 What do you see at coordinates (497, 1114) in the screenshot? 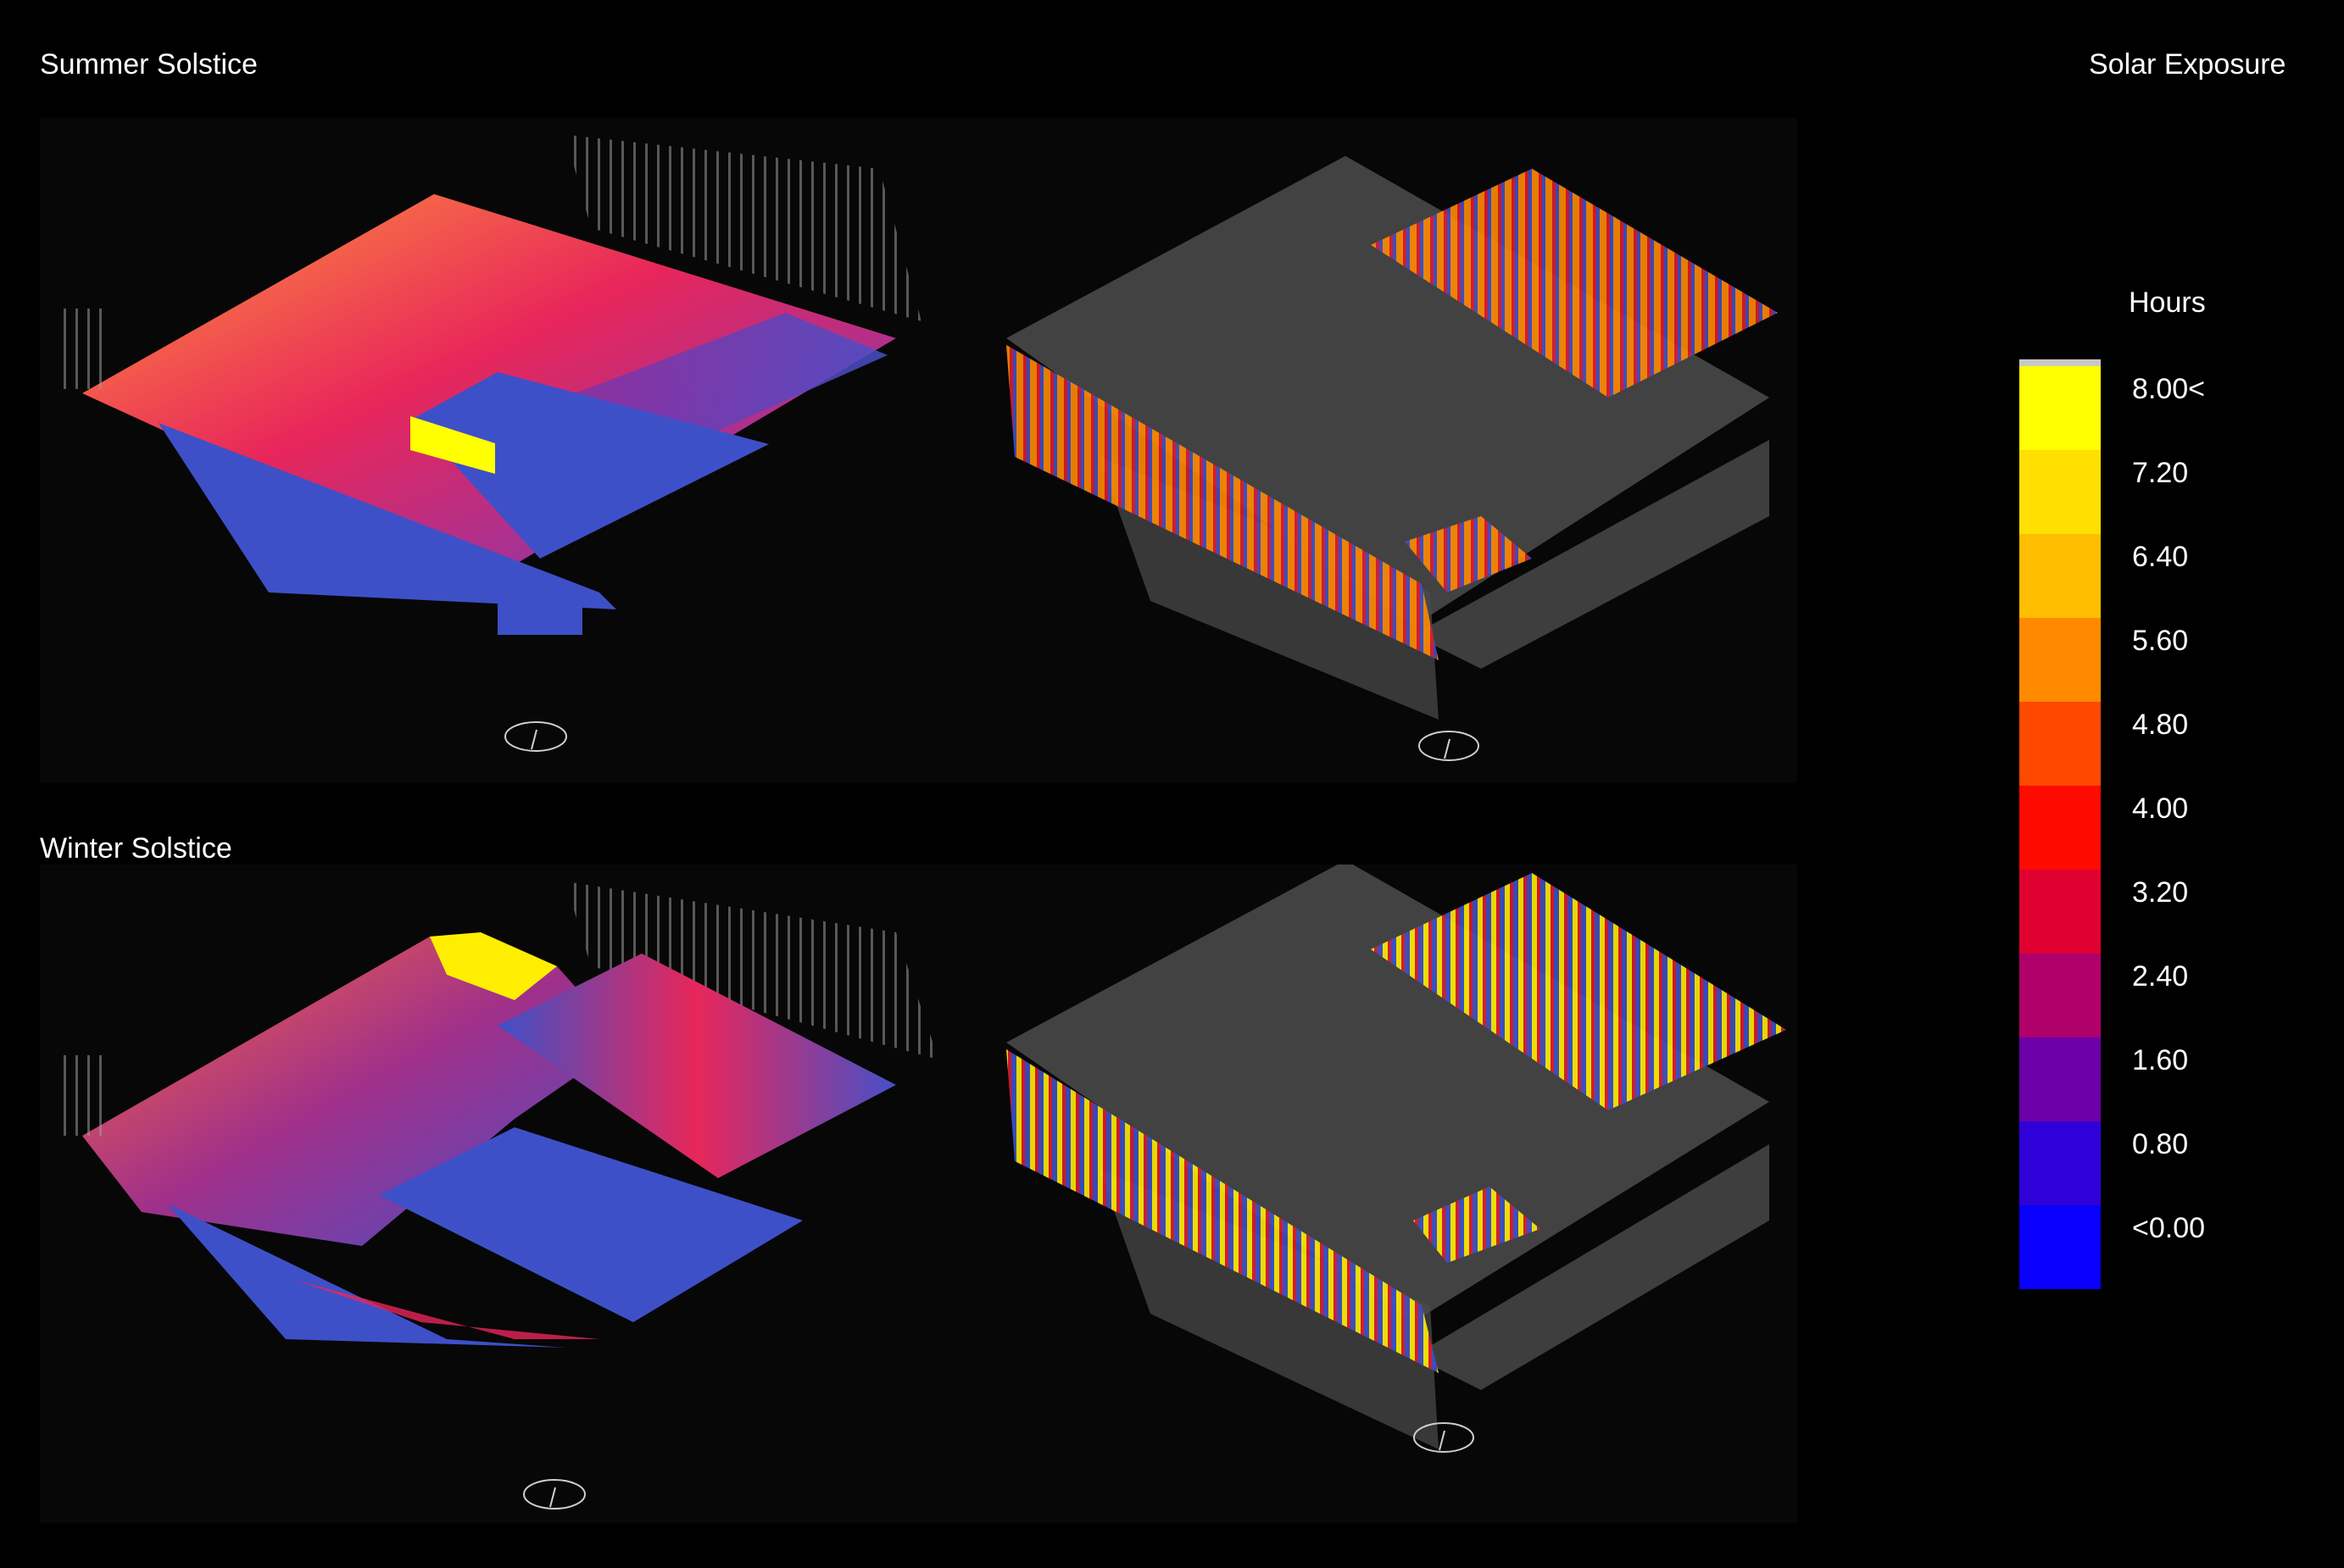
I see `winter-roof-model` at bounding box center [497, 1114].